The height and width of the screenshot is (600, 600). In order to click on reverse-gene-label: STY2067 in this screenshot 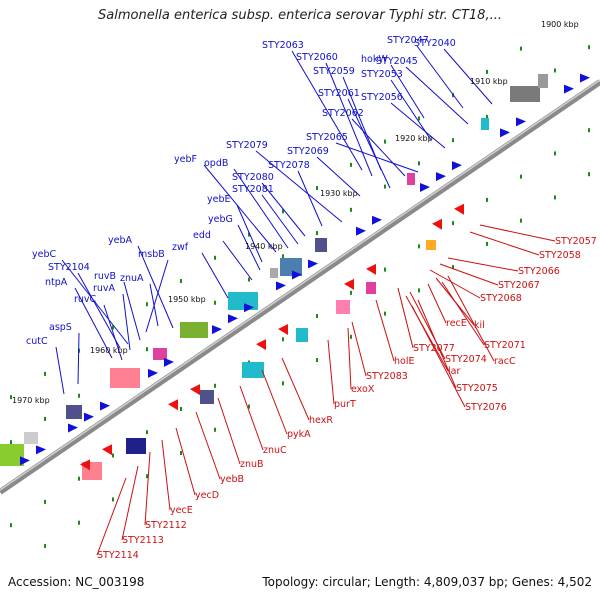, I will do `click(519, 285)`.